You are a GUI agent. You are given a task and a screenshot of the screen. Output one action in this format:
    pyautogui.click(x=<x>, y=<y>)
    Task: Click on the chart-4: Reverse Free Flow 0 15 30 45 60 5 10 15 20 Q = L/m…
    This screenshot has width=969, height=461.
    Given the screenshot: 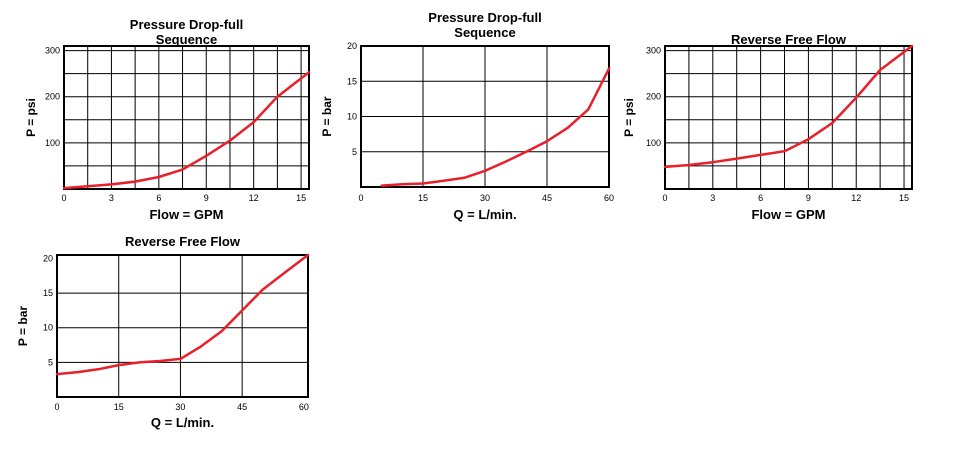 What is the action you would take?
    pyautogui.click(x=163, y=332)
    